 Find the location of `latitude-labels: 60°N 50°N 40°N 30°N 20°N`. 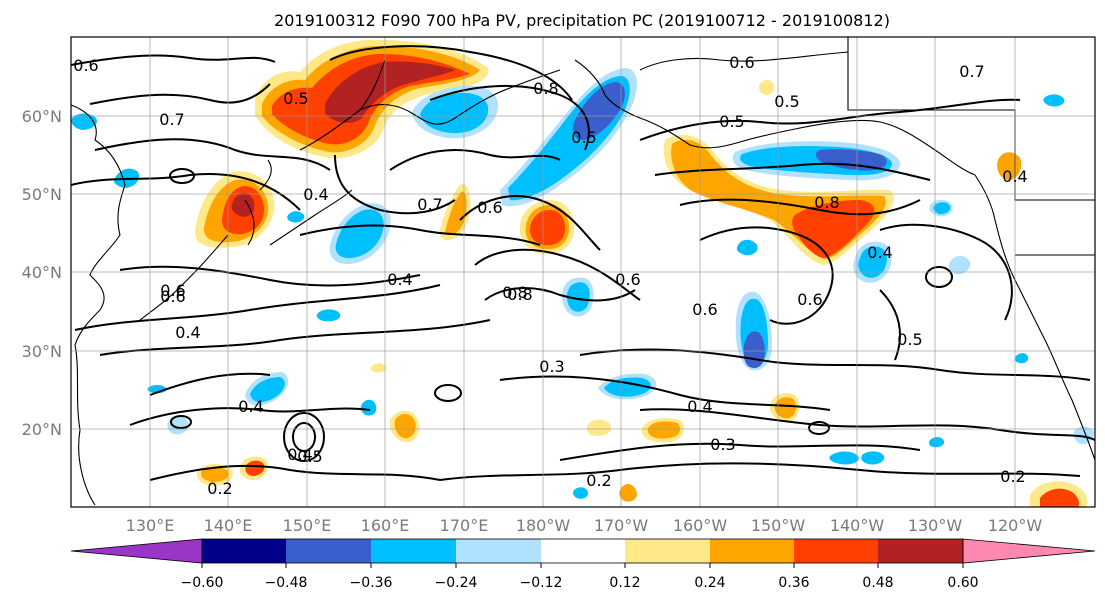

latitude-labels: 60°N 50°N 40°N 30°N 20°N is located at coordinates (42, 273).